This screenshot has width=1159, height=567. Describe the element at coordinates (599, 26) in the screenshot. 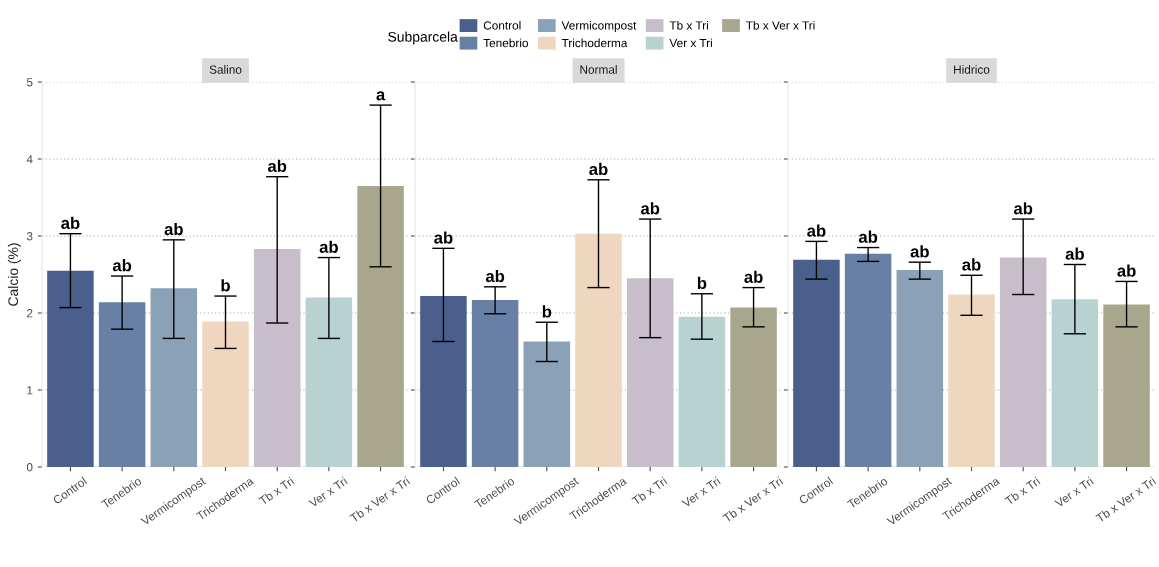

I see `legend-label: Vermicompost` at that location.